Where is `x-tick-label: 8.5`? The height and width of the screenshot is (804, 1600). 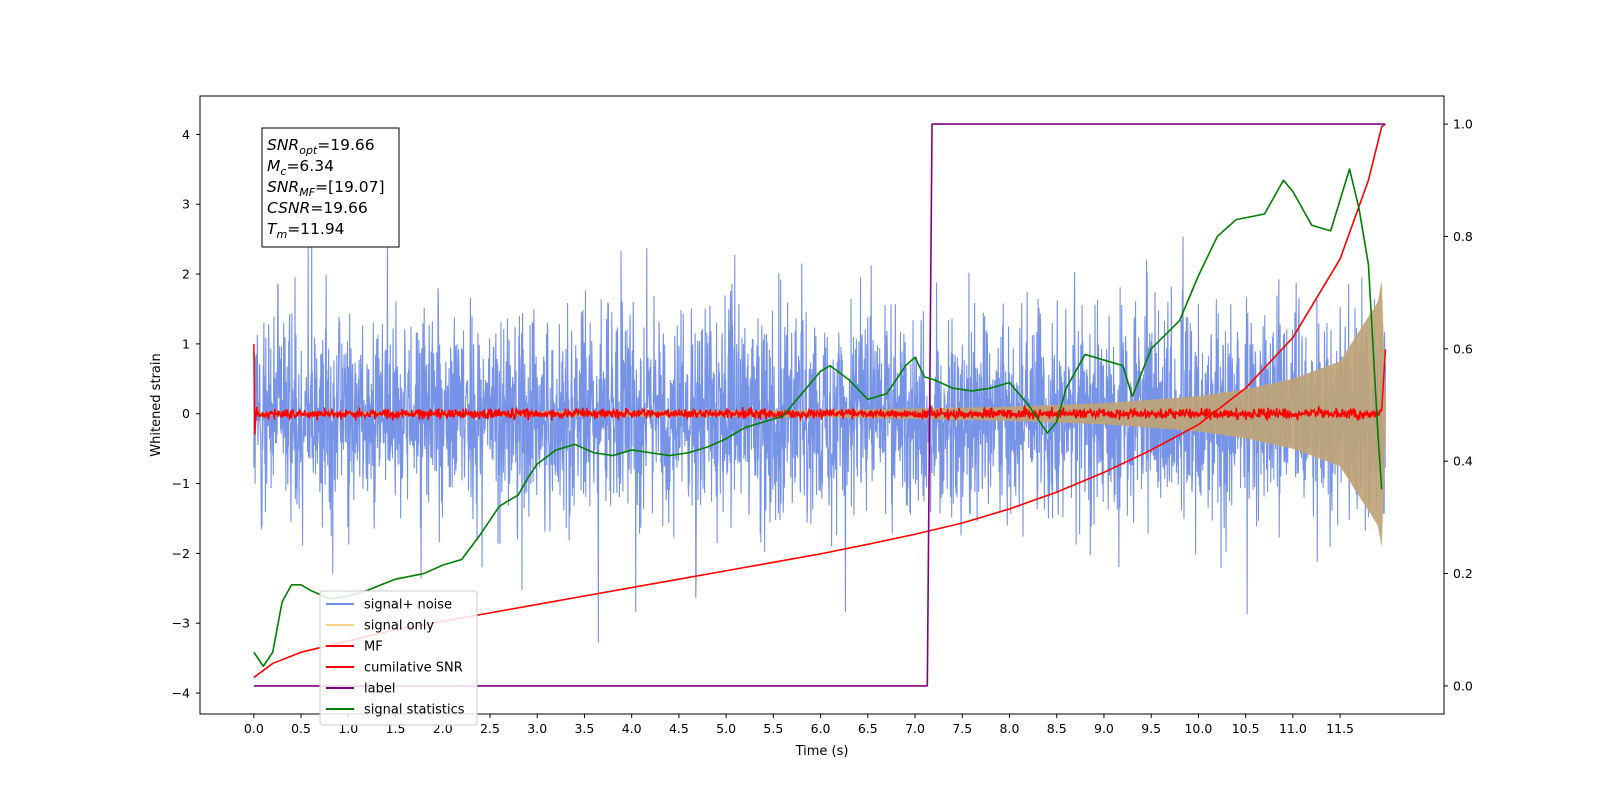 x-tick-label: 8.5 is located at coordinates (1057, 728).